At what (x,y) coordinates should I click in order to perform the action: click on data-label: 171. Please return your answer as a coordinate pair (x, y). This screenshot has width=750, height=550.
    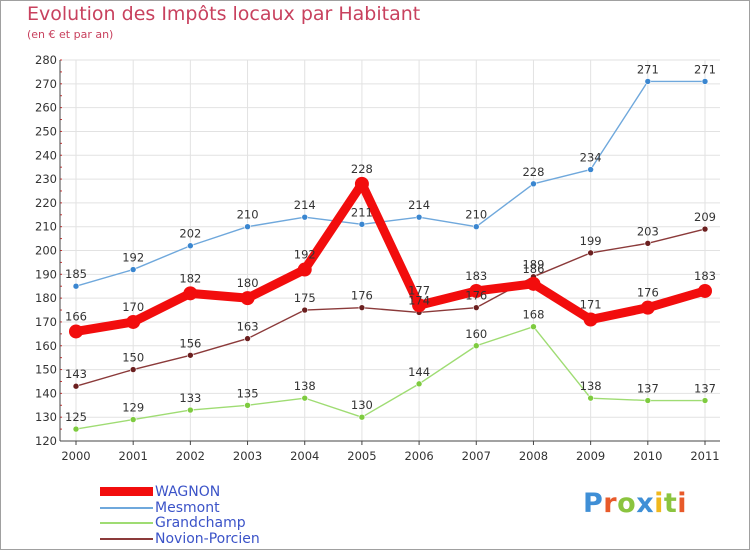
    Looking at the image, I should click on (591, 305).